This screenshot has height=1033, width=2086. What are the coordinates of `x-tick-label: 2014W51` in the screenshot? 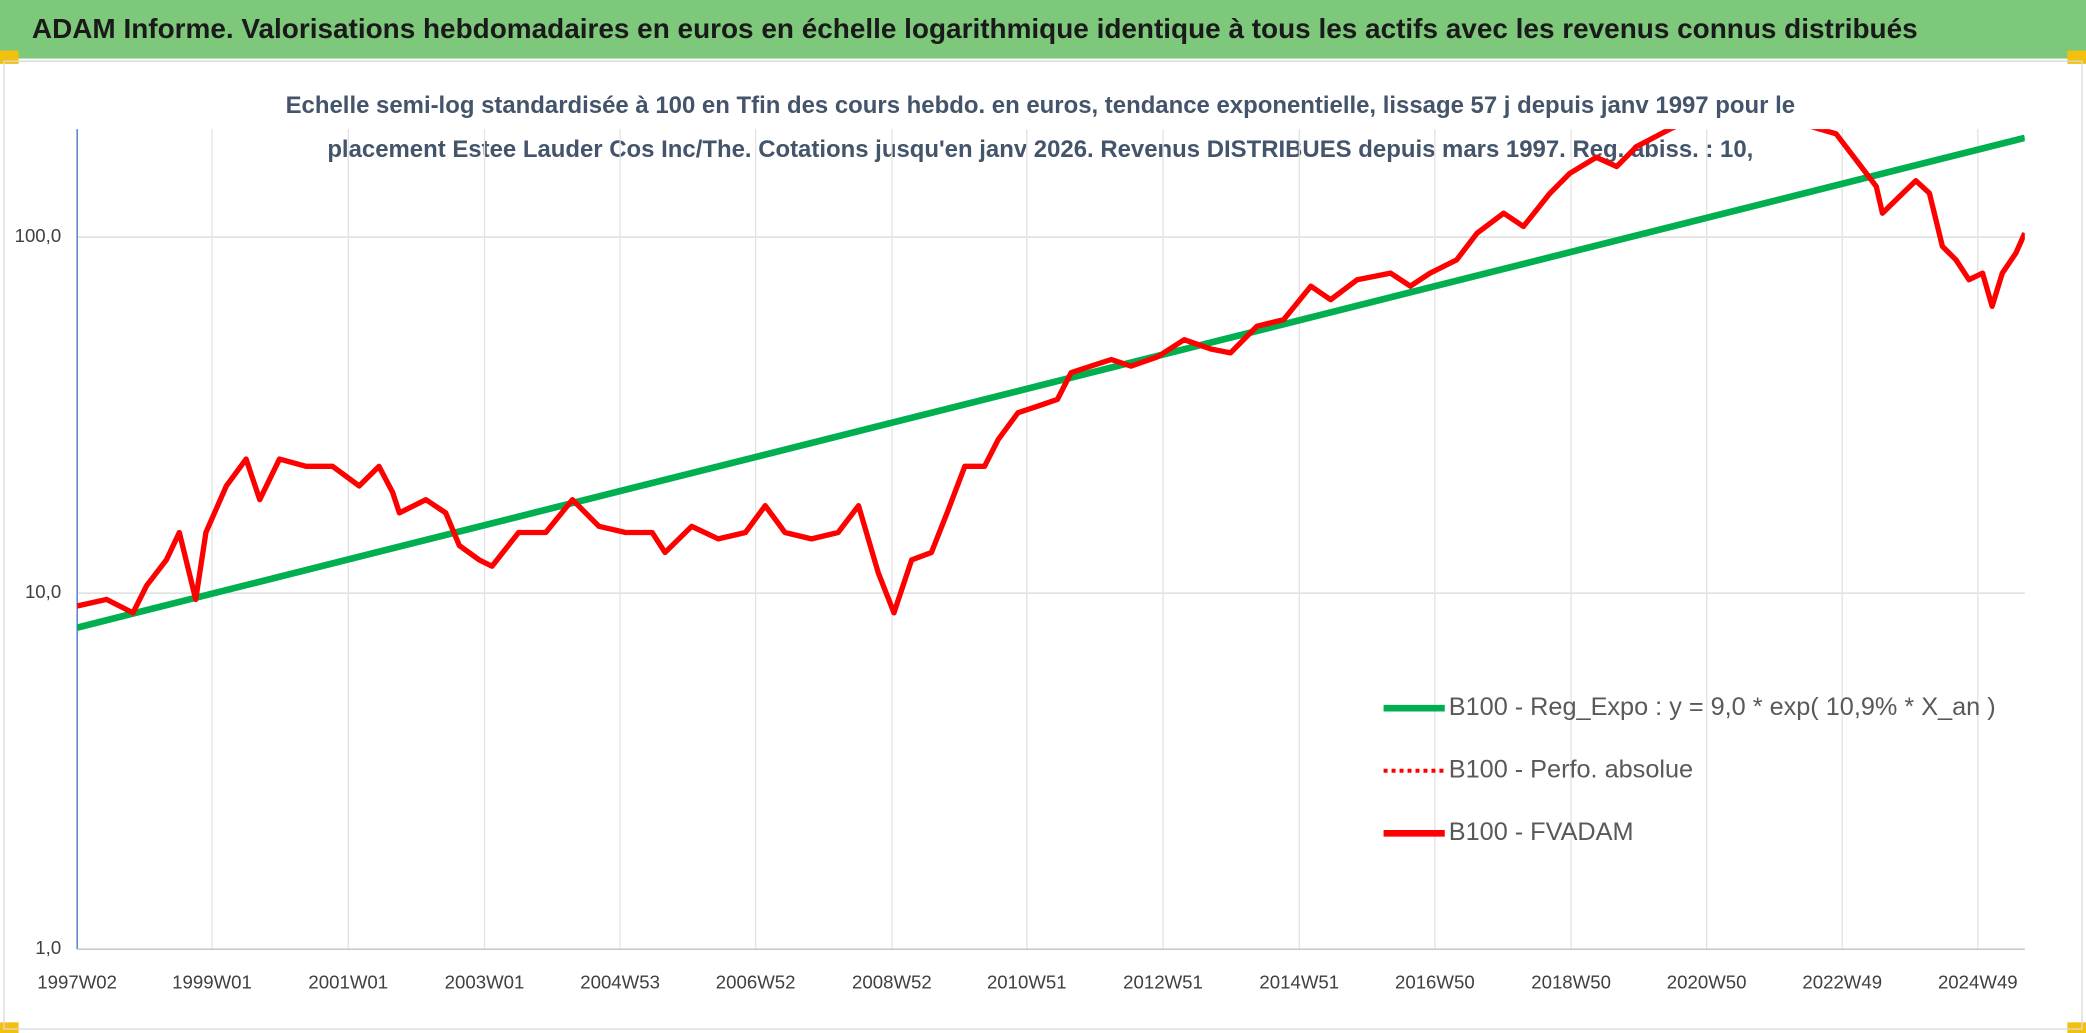 It's located at (1299, 982).